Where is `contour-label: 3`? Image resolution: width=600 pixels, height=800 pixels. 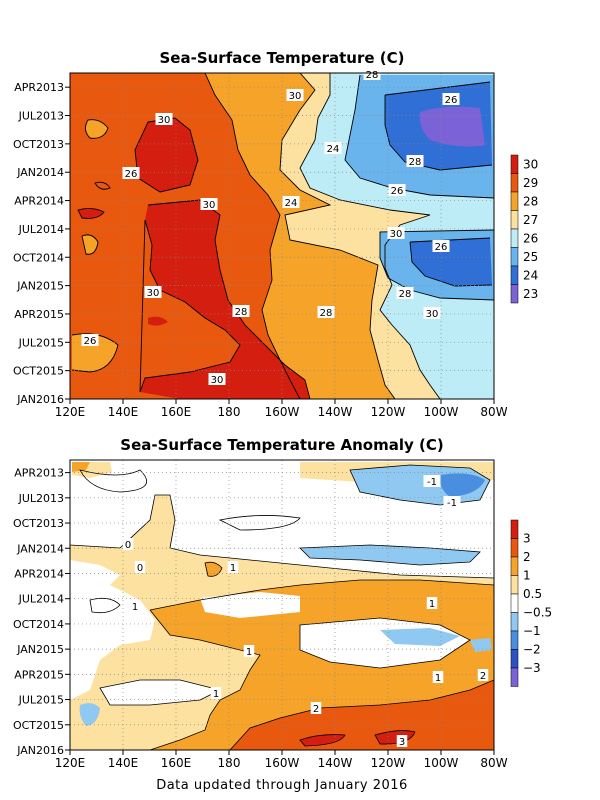
contour-label: 3 is located at coordinates (402, 742).